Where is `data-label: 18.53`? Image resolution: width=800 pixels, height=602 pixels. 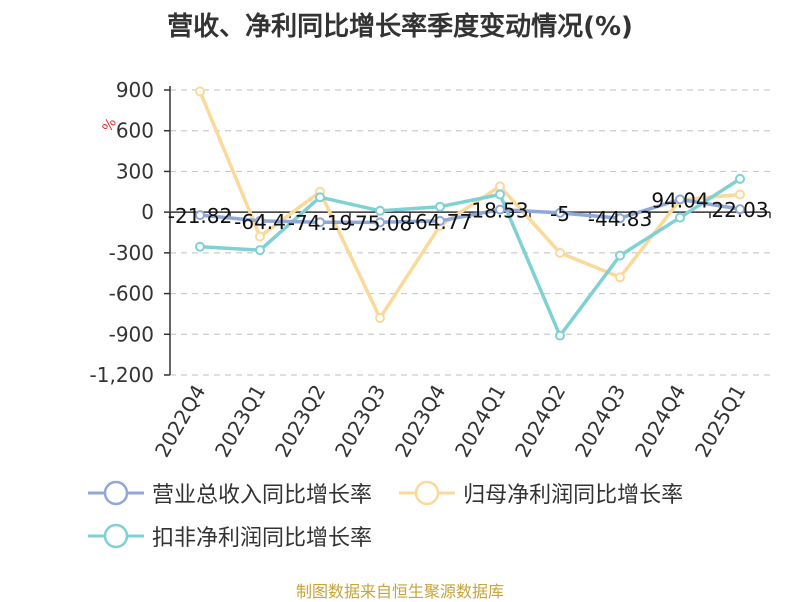
data-label: 18.53 is located at coordinates (499, 211).